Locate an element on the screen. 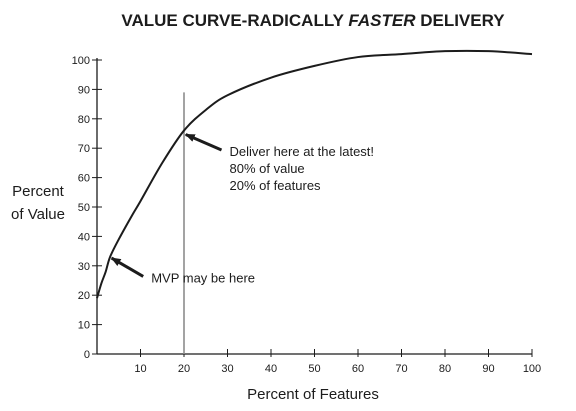 This screenshot has width=576, height=411. y-tick-label: 0 is located at coordinates (87, 355).